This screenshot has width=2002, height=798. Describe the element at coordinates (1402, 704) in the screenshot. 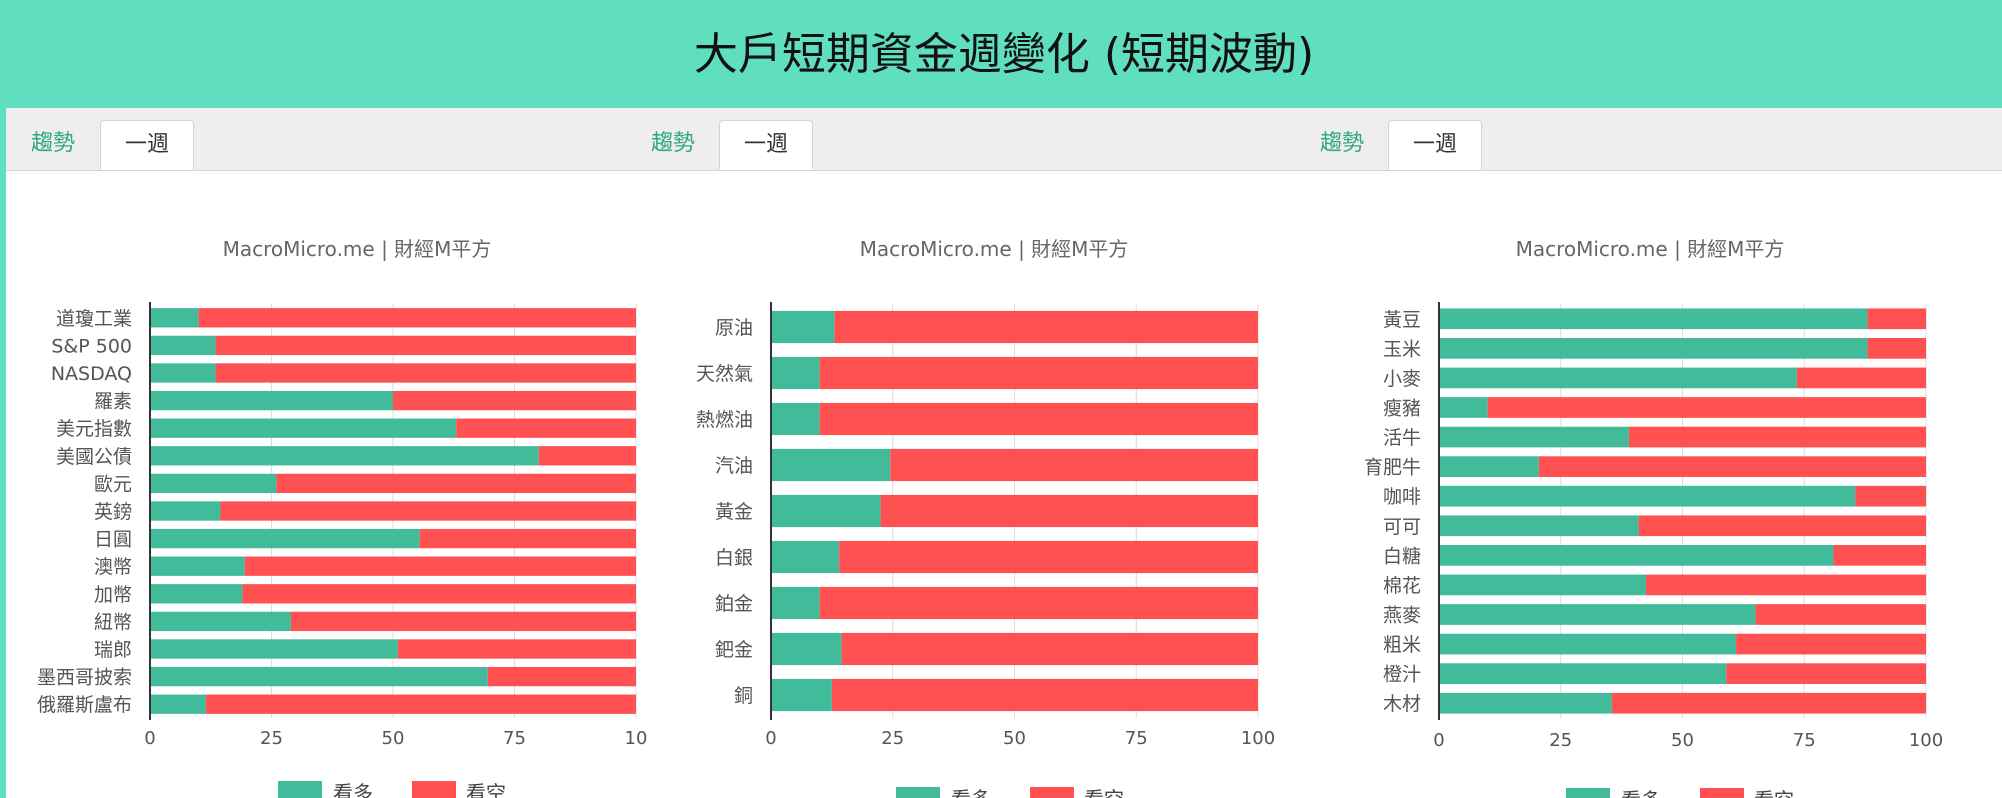

I see `category-label: 木材` at that location.